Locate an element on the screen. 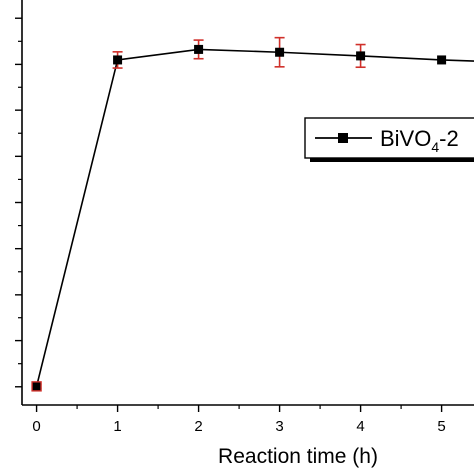  x-tick-label: 2 is located at coordinates (198, 426).